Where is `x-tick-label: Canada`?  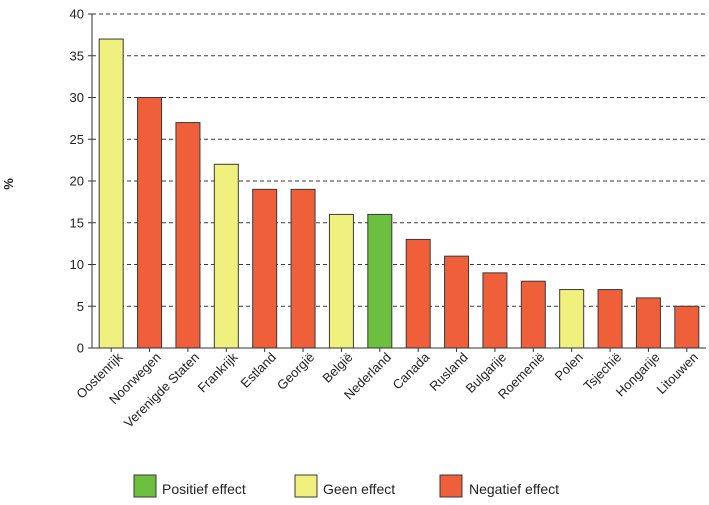
x-tick-label: Canada is located at coordinates (410, 370).